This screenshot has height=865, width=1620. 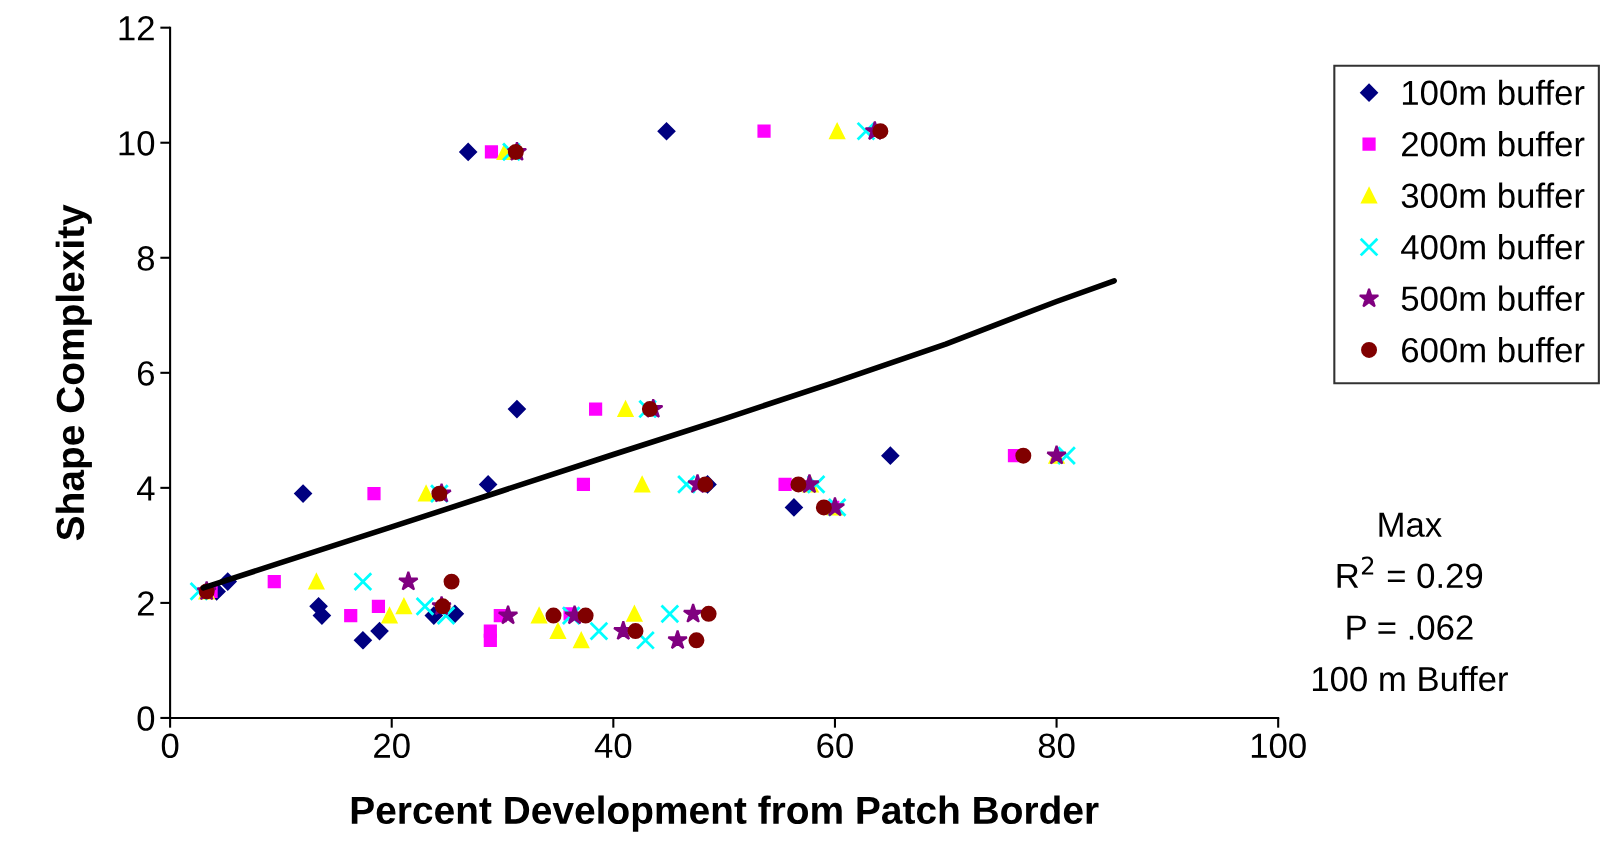 I want to click on y-tick-label: 6, so click(x=145, y=373).